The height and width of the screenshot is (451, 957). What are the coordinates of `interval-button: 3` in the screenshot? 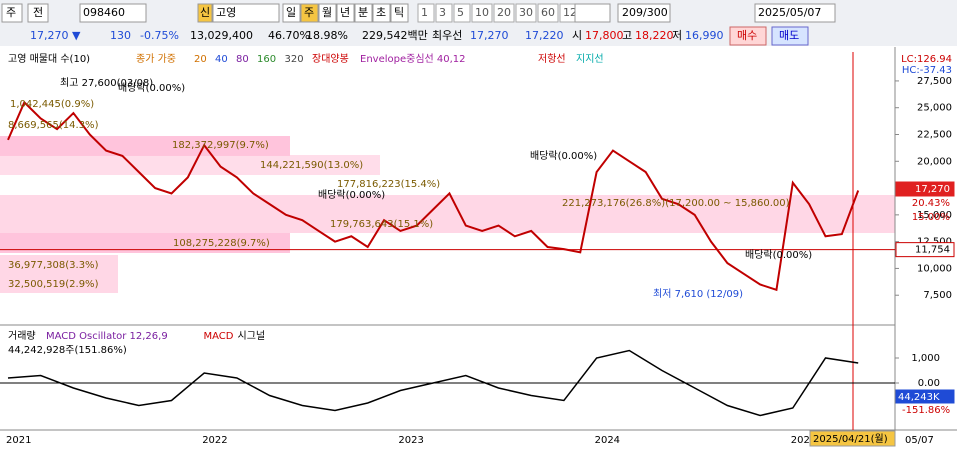 It's located at (442, 12).